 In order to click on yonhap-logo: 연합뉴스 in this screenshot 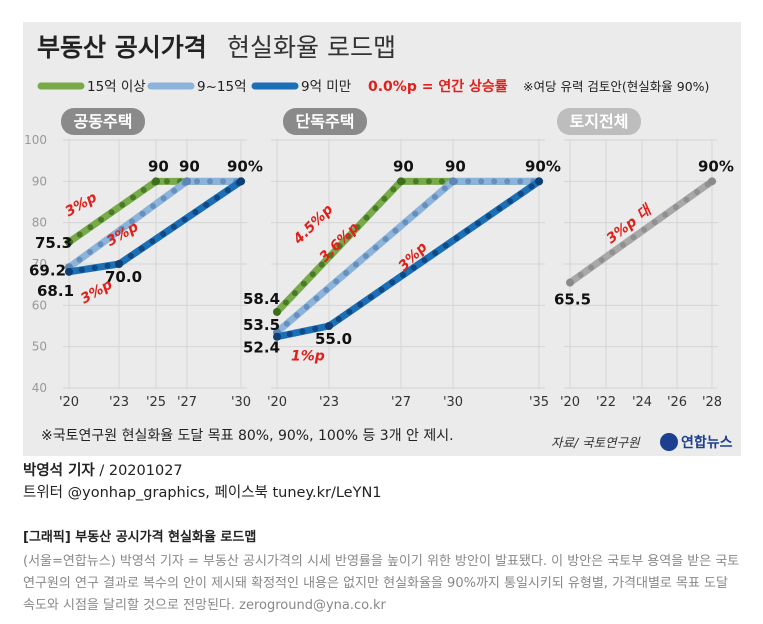, I will do `click(696, 442)`.